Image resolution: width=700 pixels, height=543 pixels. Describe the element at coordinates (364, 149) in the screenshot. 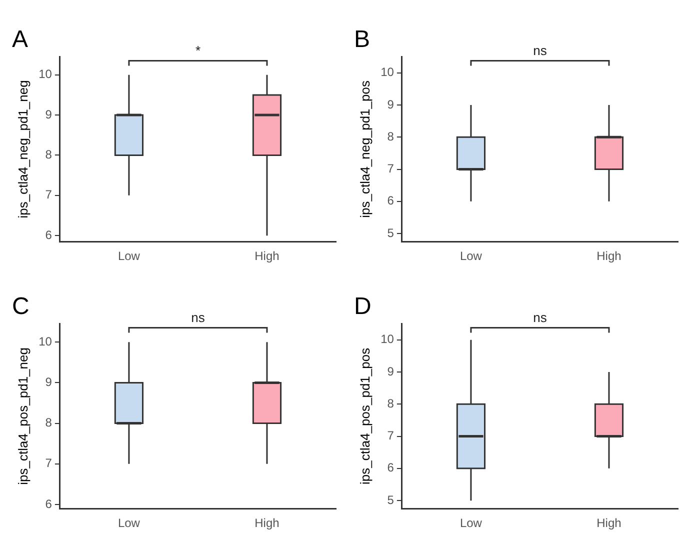

I see `y-axis-title: ips_ctla4_neg_pd1_pos` at that location.